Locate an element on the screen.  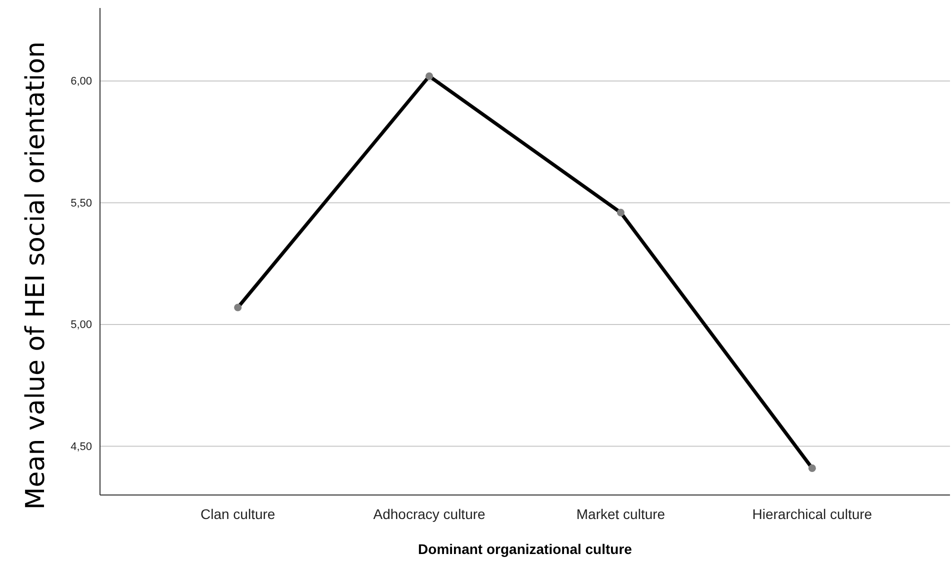
y-tick-label: 5,00 is located at coordinates (81, 325).